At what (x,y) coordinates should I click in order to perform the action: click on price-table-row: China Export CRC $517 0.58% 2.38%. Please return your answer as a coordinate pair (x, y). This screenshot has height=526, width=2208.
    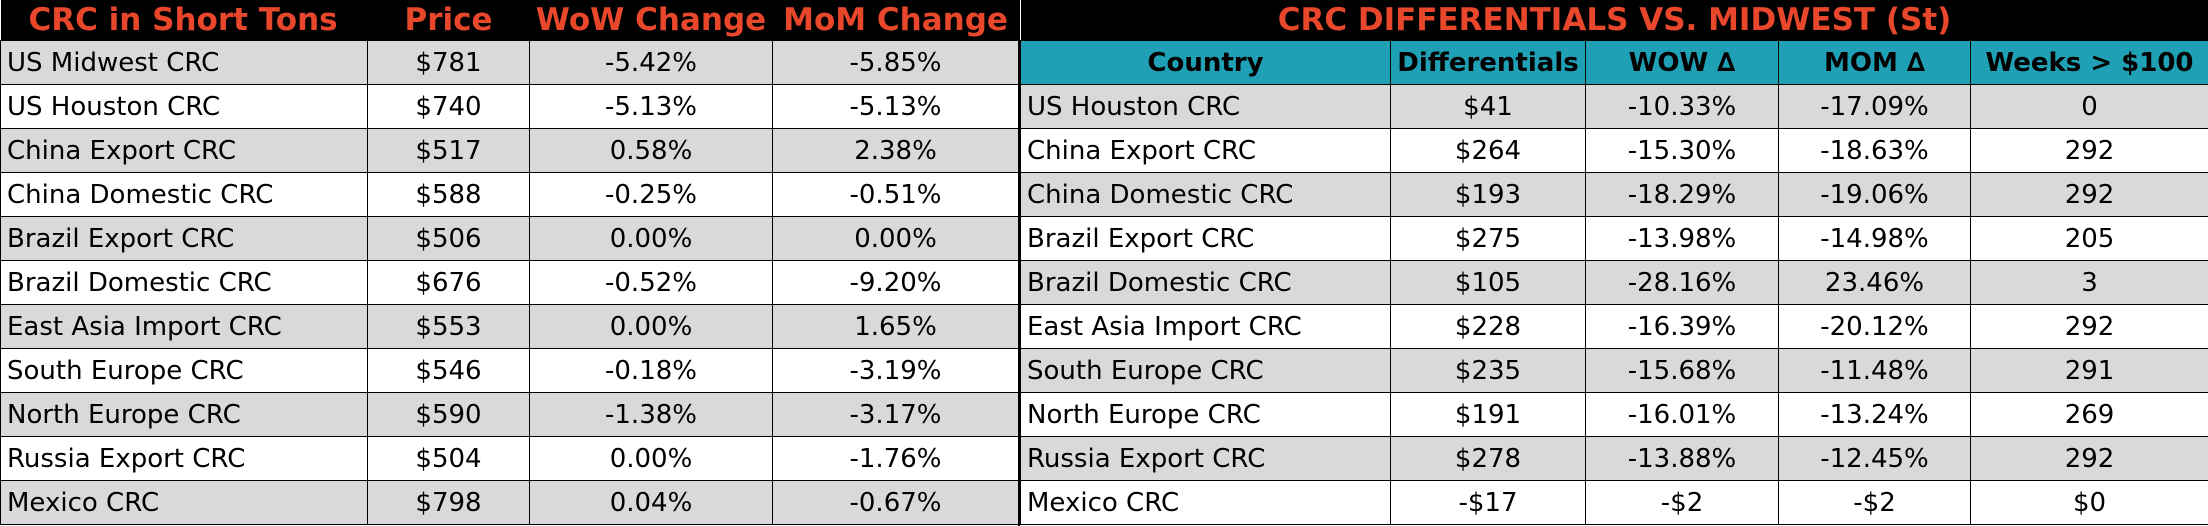
    Looking at the image, I should click on (509, 150).